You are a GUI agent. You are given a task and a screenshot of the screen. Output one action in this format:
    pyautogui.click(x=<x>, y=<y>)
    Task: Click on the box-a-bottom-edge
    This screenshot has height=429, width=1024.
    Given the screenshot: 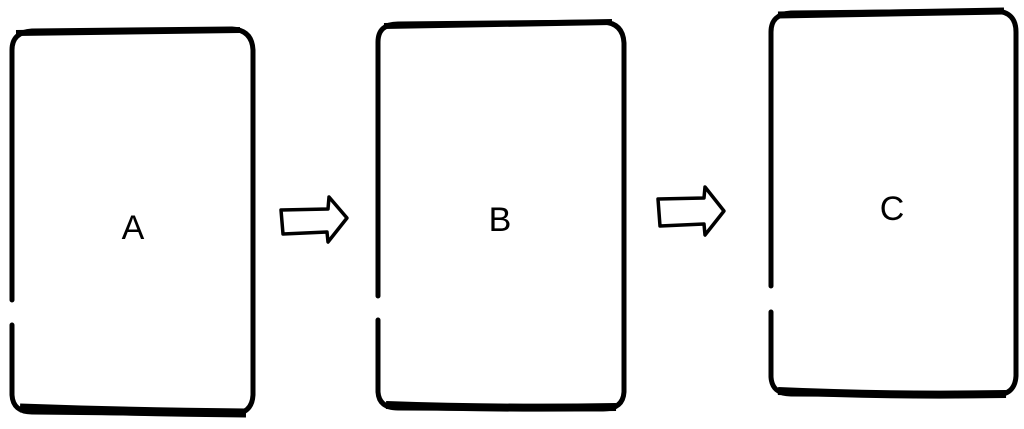 What is the action you would take?
    pyautogui.click(x=133, y=410)
    